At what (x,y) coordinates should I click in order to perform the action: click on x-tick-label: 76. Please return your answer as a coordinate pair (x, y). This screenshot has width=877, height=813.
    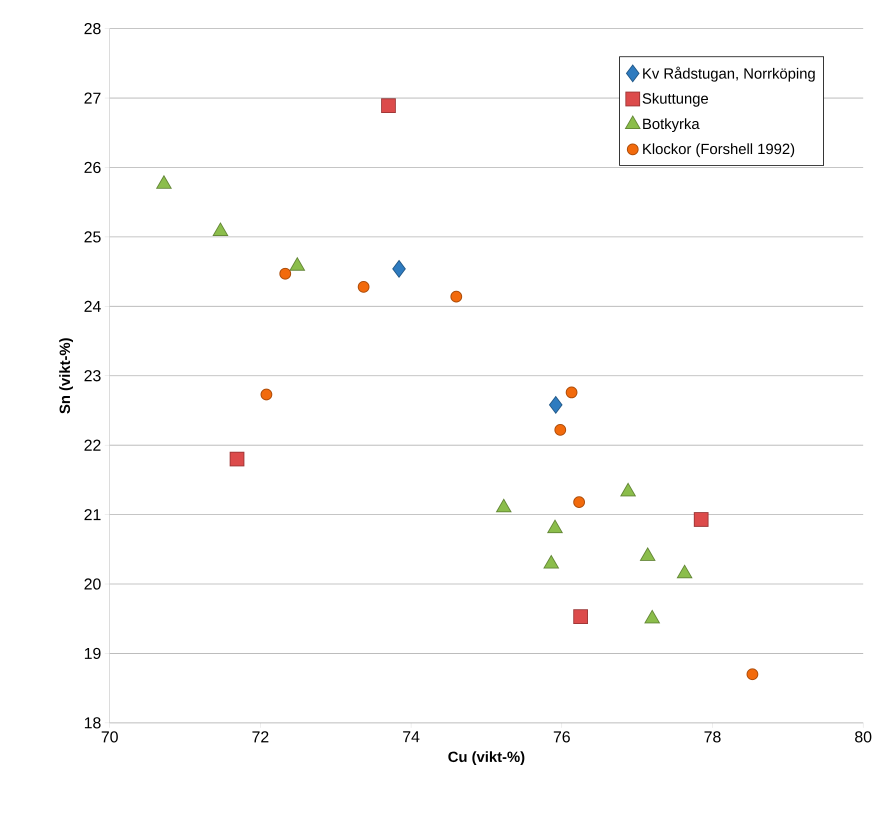
    Looking at the image, I should click on (562, 737).